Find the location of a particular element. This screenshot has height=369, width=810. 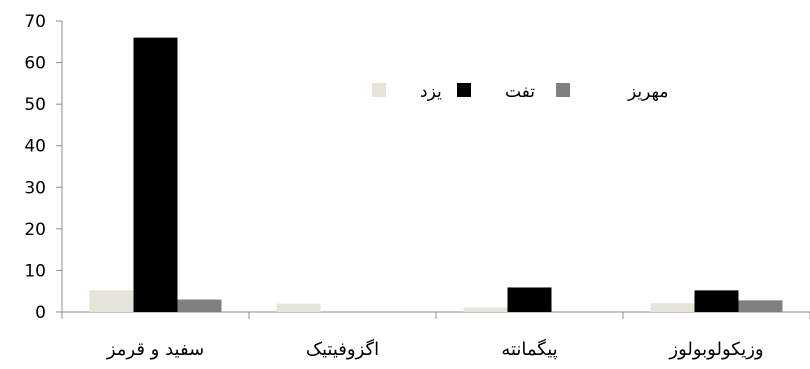

y-tick-label: 70 is located at coordinates (35, 22).